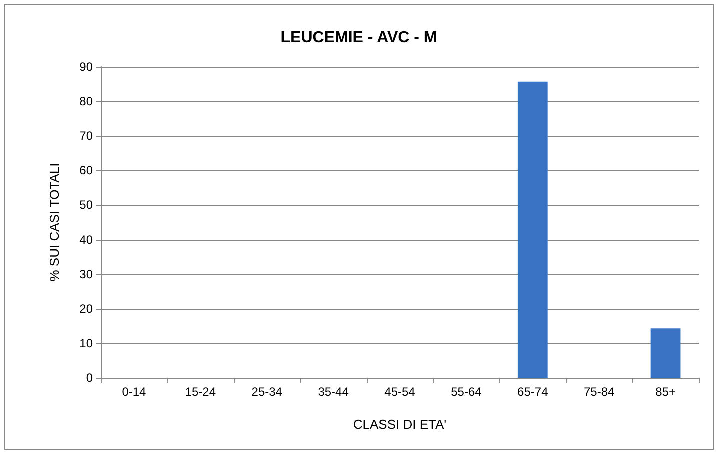  What do you see at coordinates (599, 392) in the screenshot?
I see `x-tick-label: 75-84` at bounding box center [599, 392].